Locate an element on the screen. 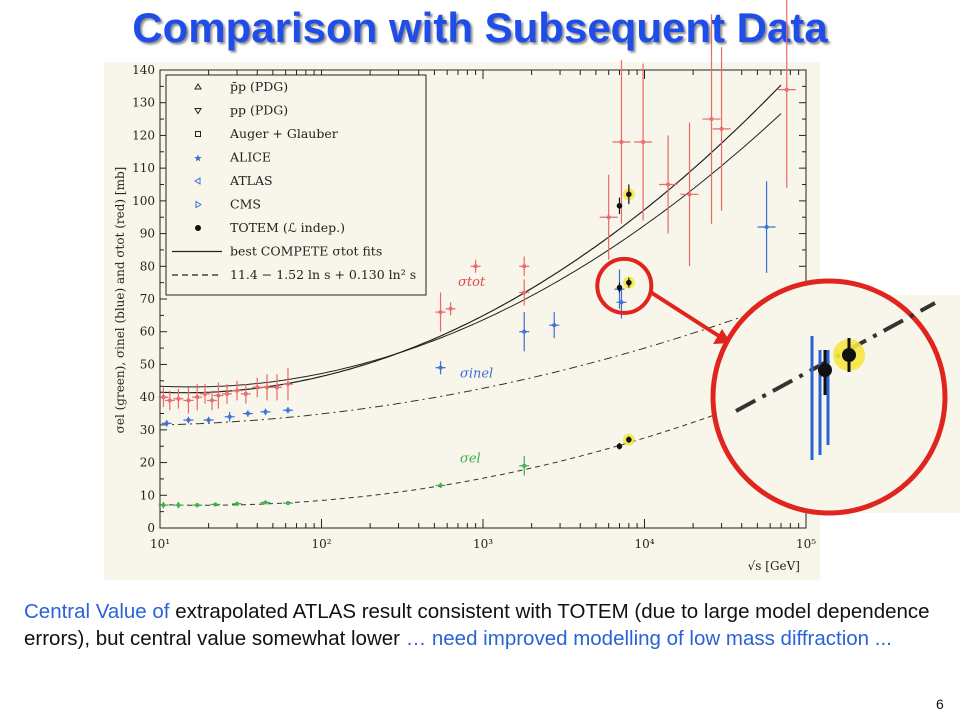  legend-label: p̄p (PDG) is located at coordinates (259, 86).